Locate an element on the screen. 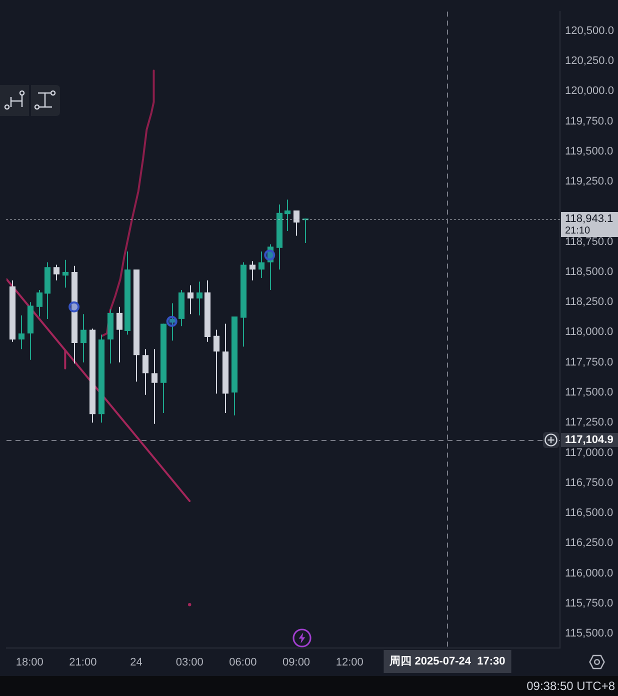 Image resolution: width=618 pixels, height=696 pixels. ref-line-label: 118,943.1 is located at coordinates (589, 219).